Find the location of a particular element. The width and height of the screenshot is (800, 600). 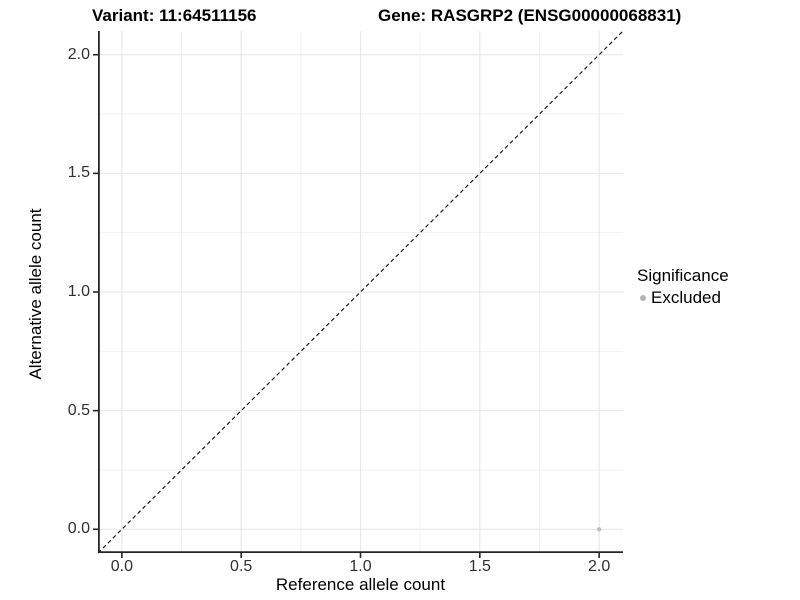

legend-item-label: Excluded is located at coordinates (686, 297).